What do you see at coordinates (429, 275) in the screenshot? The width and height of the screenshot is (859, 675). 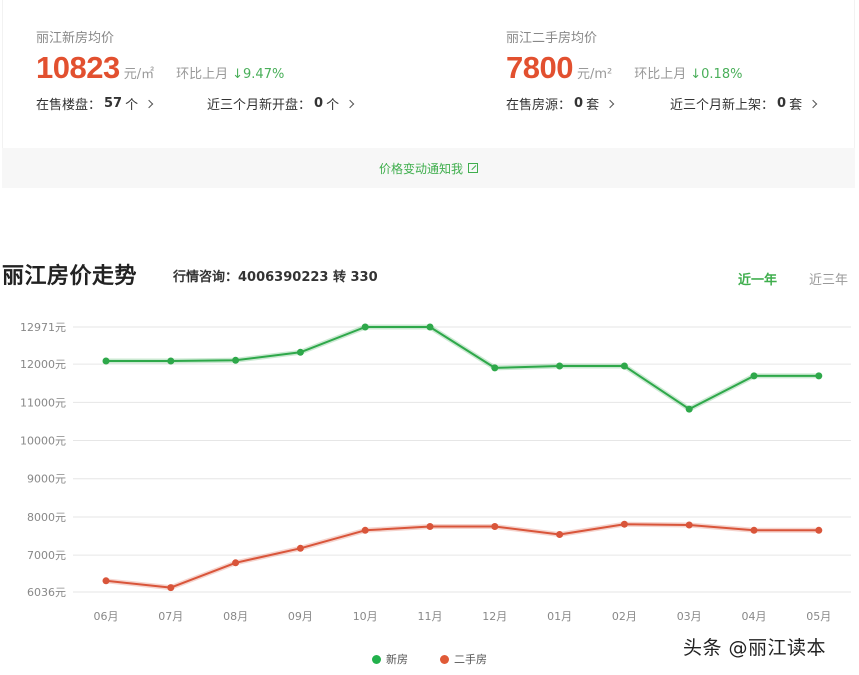 I see `trend-header: 丽江房价走势 行情咨询：4006390223 转 330 近一年 近三年` at bounding box center [429, 275].